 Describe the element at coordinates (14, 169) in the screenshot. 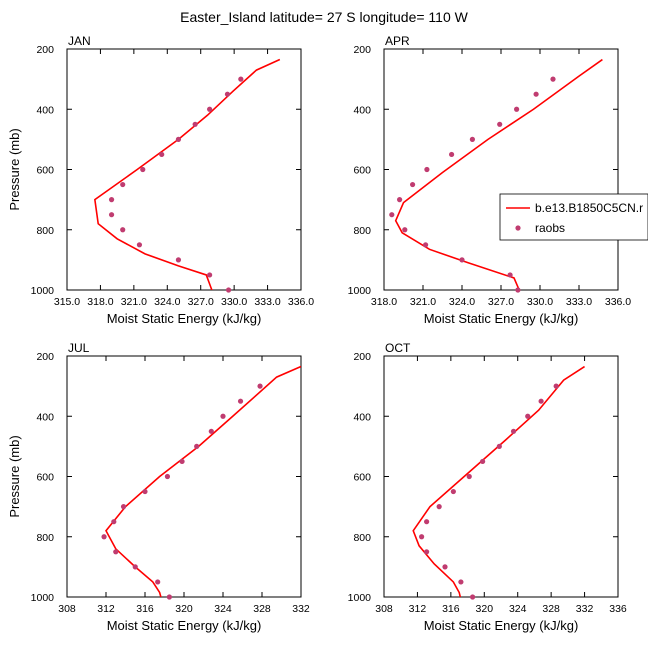

I see `y-axis-label: Pressure (mb)` at that location.